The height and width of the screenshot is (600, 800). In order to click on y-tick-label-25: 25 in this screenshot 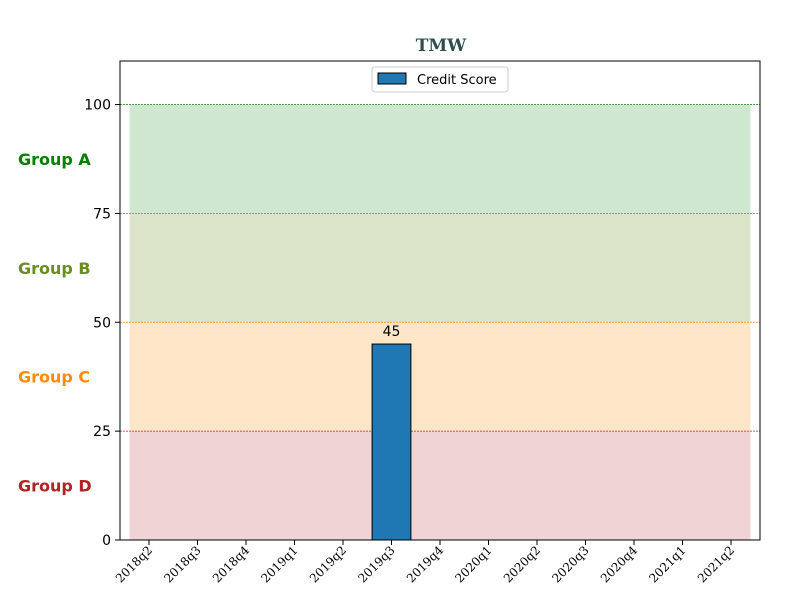, I will do `click(102, 432)`.